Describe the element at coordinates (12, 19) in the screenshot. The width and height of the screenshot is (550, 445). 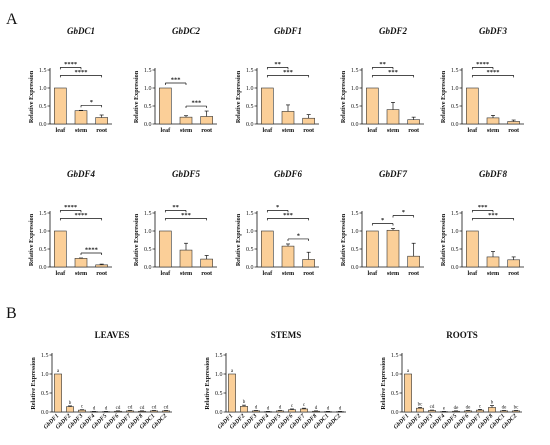
I see `panel-label-a: A` at that location.